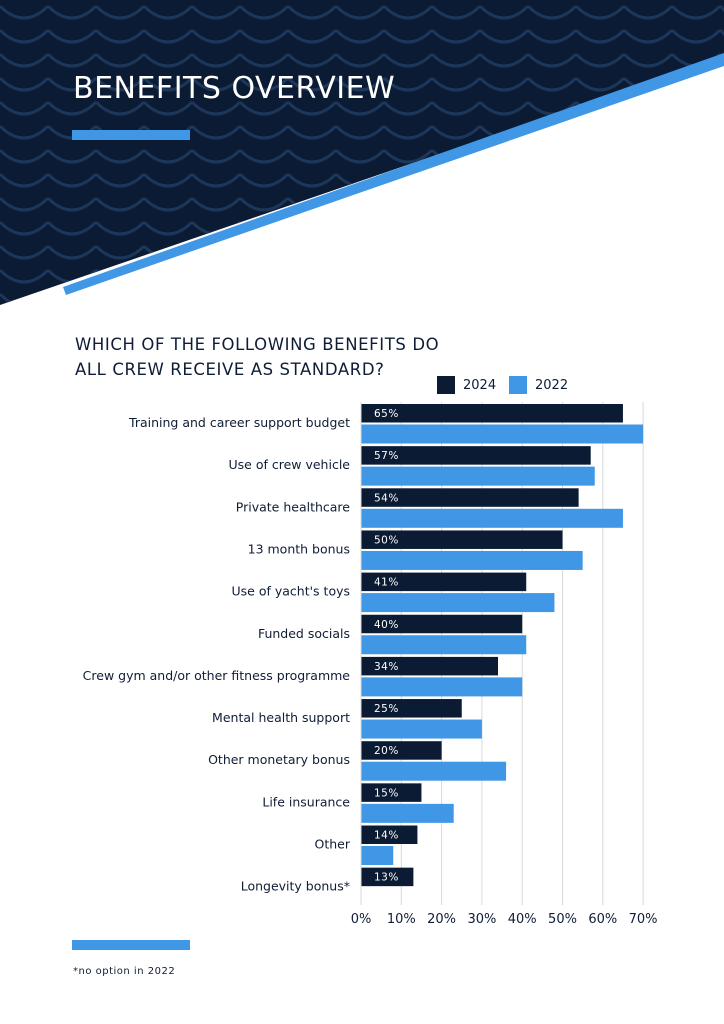 Image resolution: width=724 pixels, height=1024 pixels. I want to click on data-label-2024: 15%, so click(386, 793).